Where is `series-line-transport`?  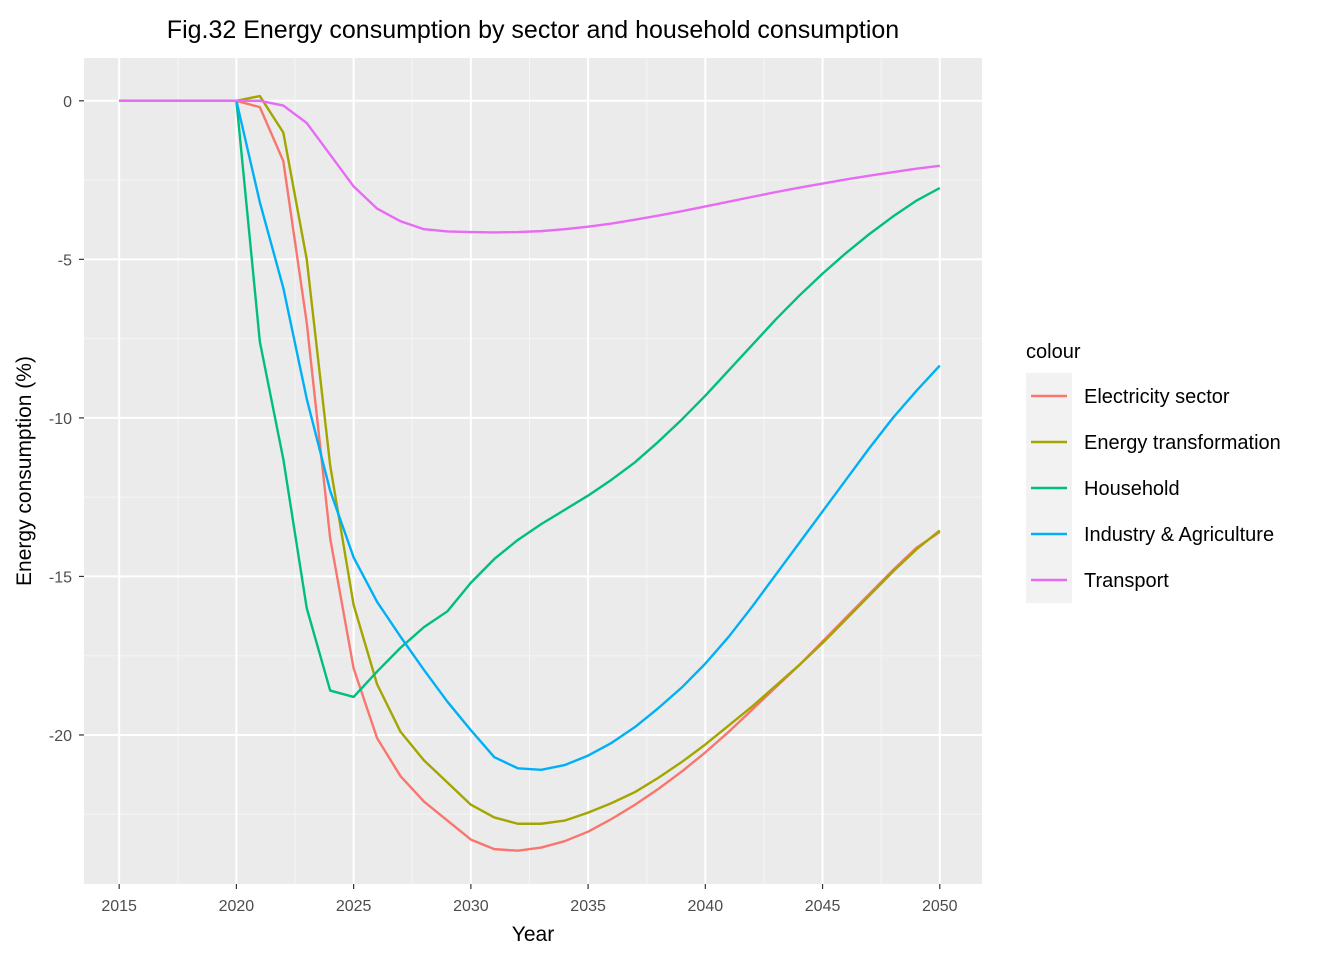
series-line-transport is located at coordinates (529, 166).